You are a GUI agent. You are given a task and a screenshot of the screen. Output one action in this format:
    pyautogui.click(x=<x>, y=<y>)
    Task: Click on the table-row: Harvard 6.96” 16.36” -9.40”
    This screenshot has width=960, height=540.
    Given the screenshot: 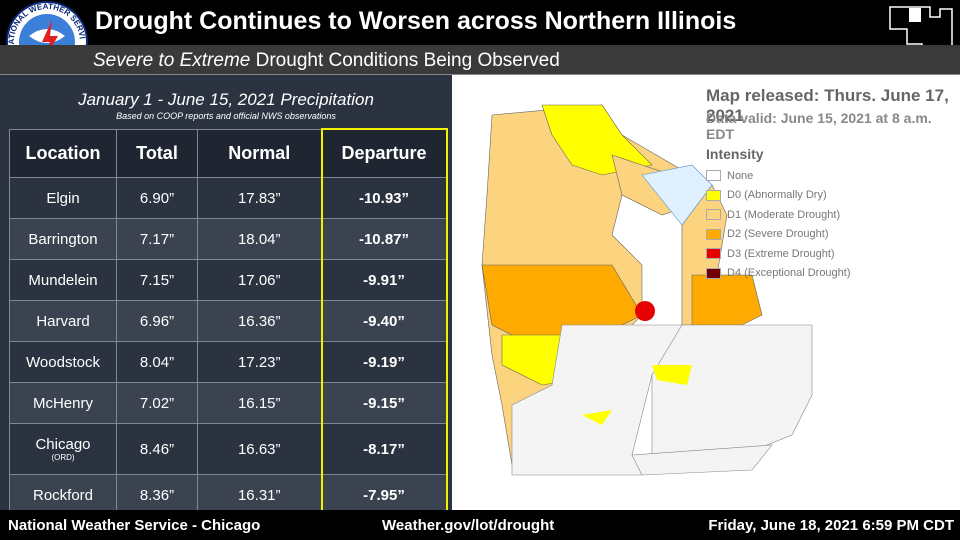 What is the action you would take?
    pyautogui.click(x=228, y=321)
    